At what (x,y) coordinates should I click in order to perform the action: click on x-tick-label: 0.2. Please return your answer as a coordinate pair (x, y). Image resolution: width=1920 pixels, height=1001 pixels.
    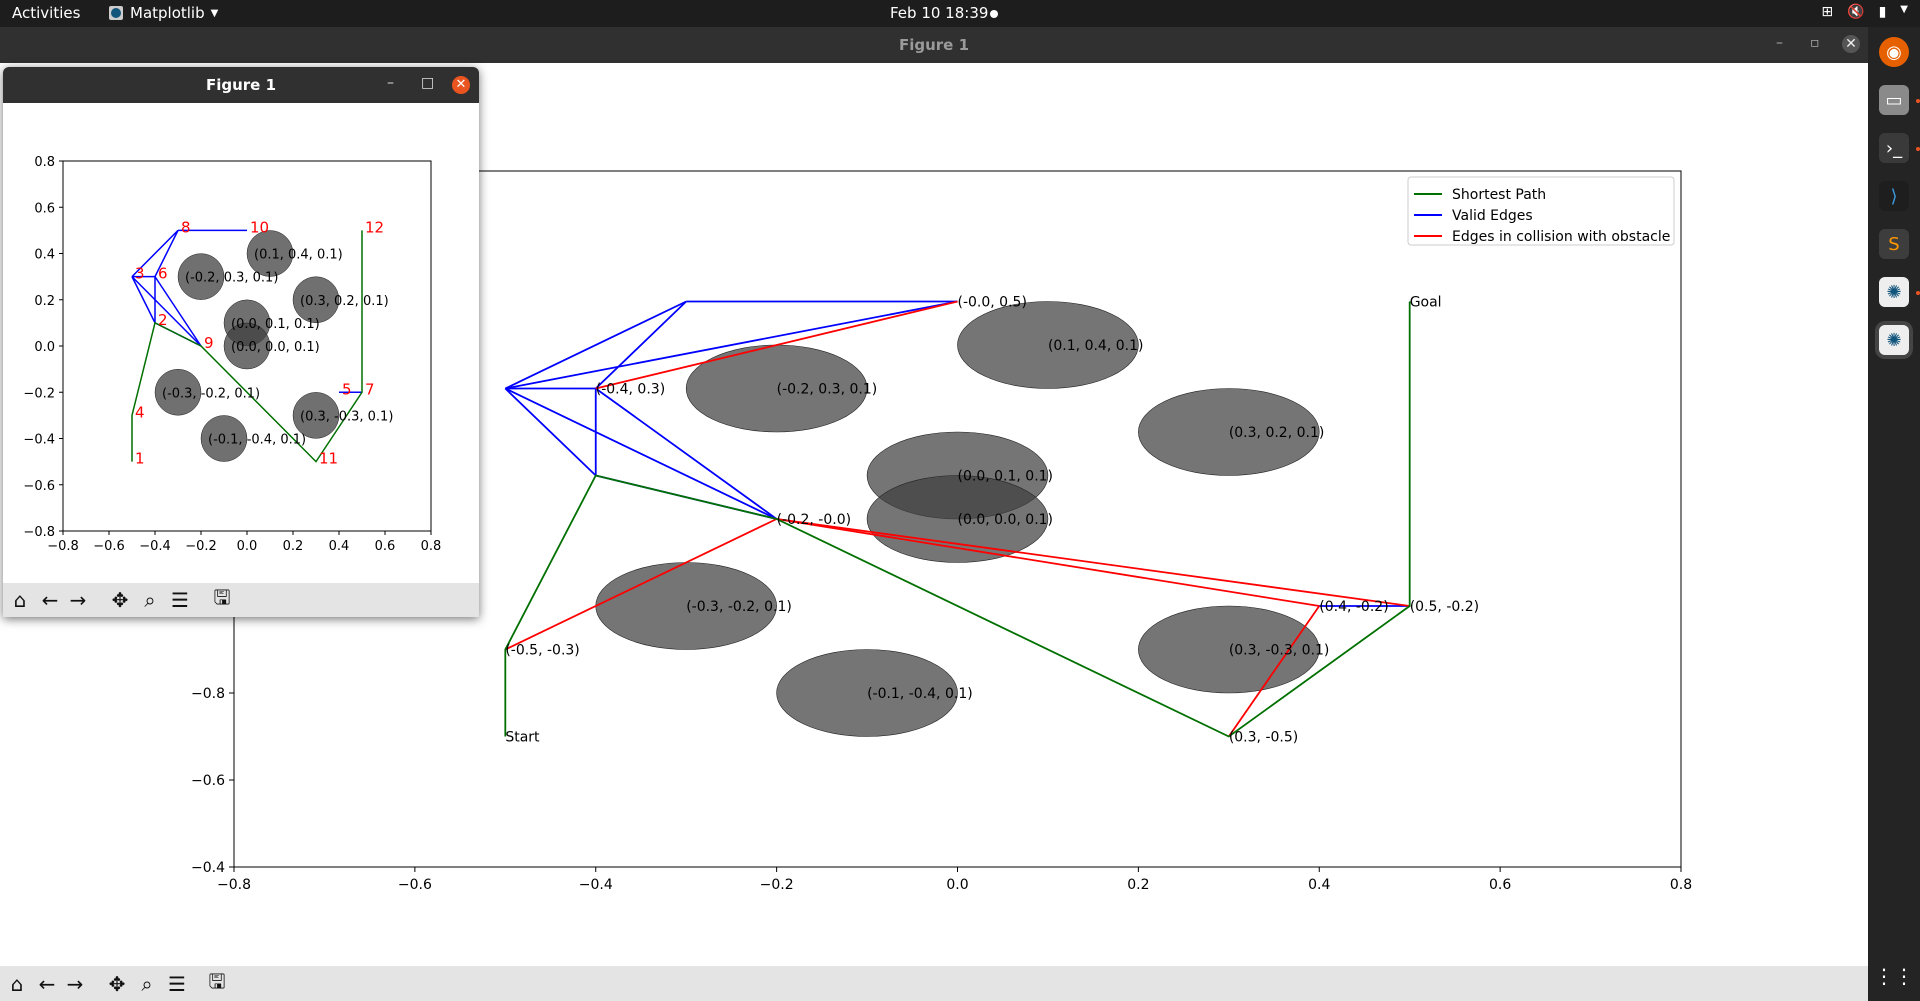
    Looking at the image, I should click on (1138, 885).